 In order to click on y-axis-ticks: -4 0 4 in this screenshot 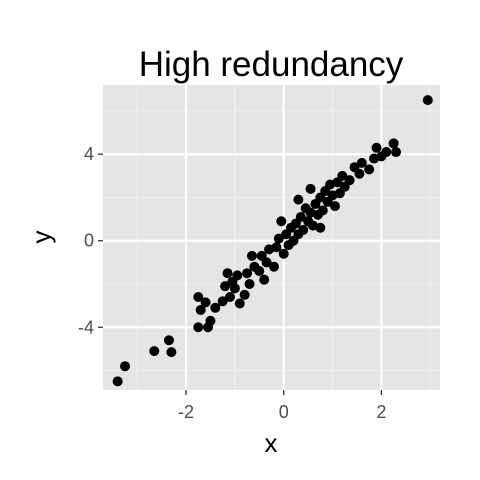, I will do `click(90, 240)`.